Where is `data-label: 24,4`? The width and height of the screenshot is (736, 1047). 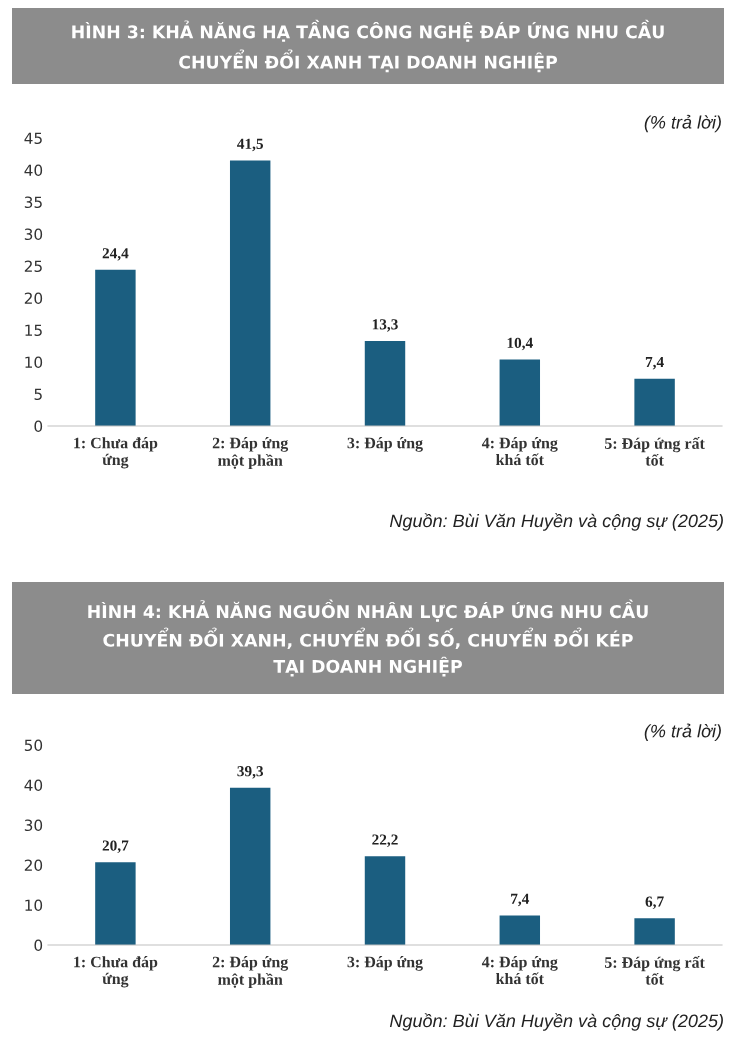
data-label: 24,4 is located at coordinates (115, 254).